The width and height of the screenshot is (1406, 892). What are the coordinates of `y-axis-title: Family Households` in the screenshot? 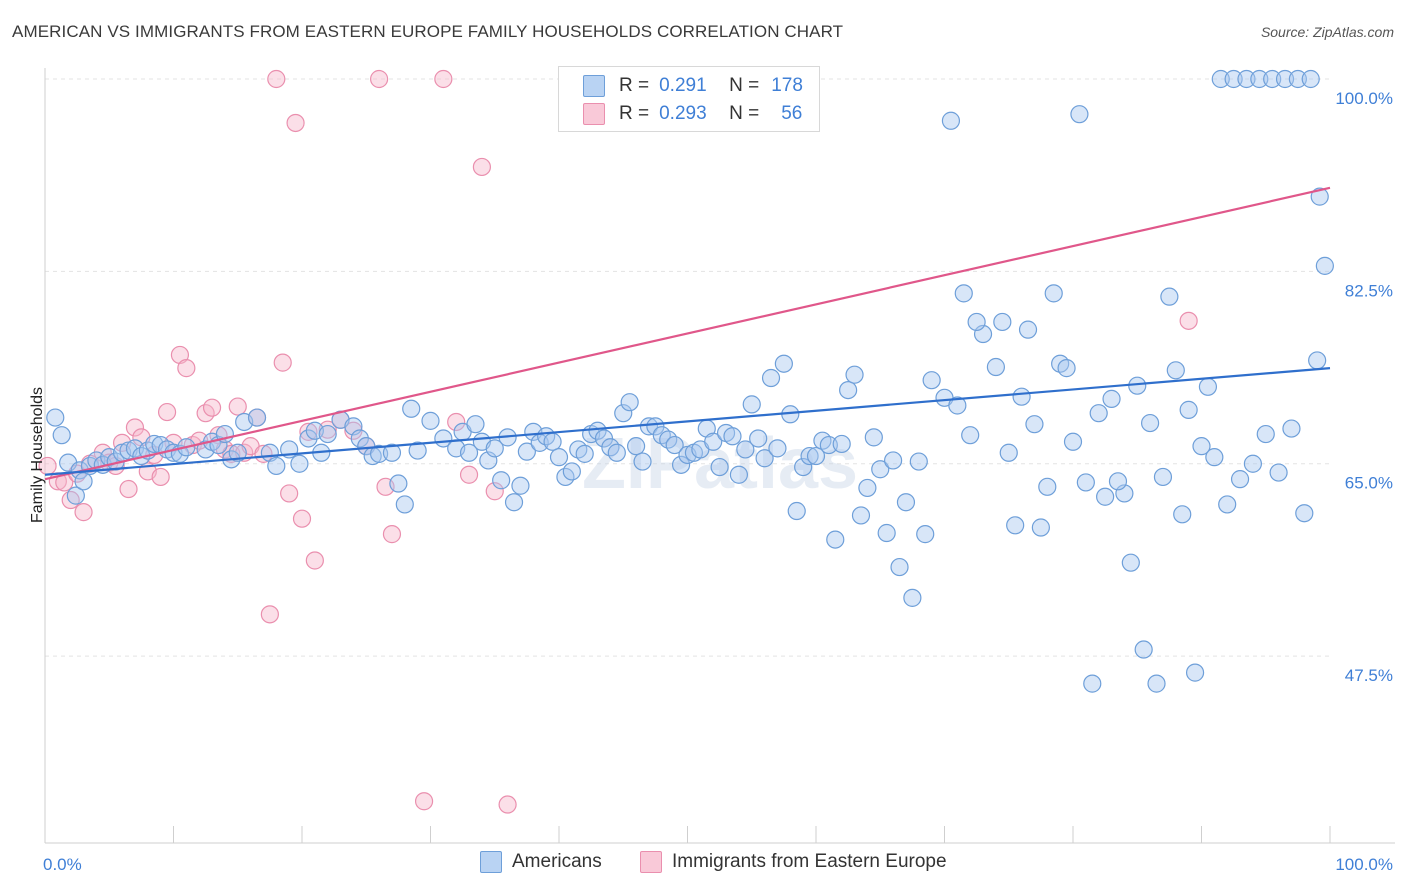 It's located at (37, 455).